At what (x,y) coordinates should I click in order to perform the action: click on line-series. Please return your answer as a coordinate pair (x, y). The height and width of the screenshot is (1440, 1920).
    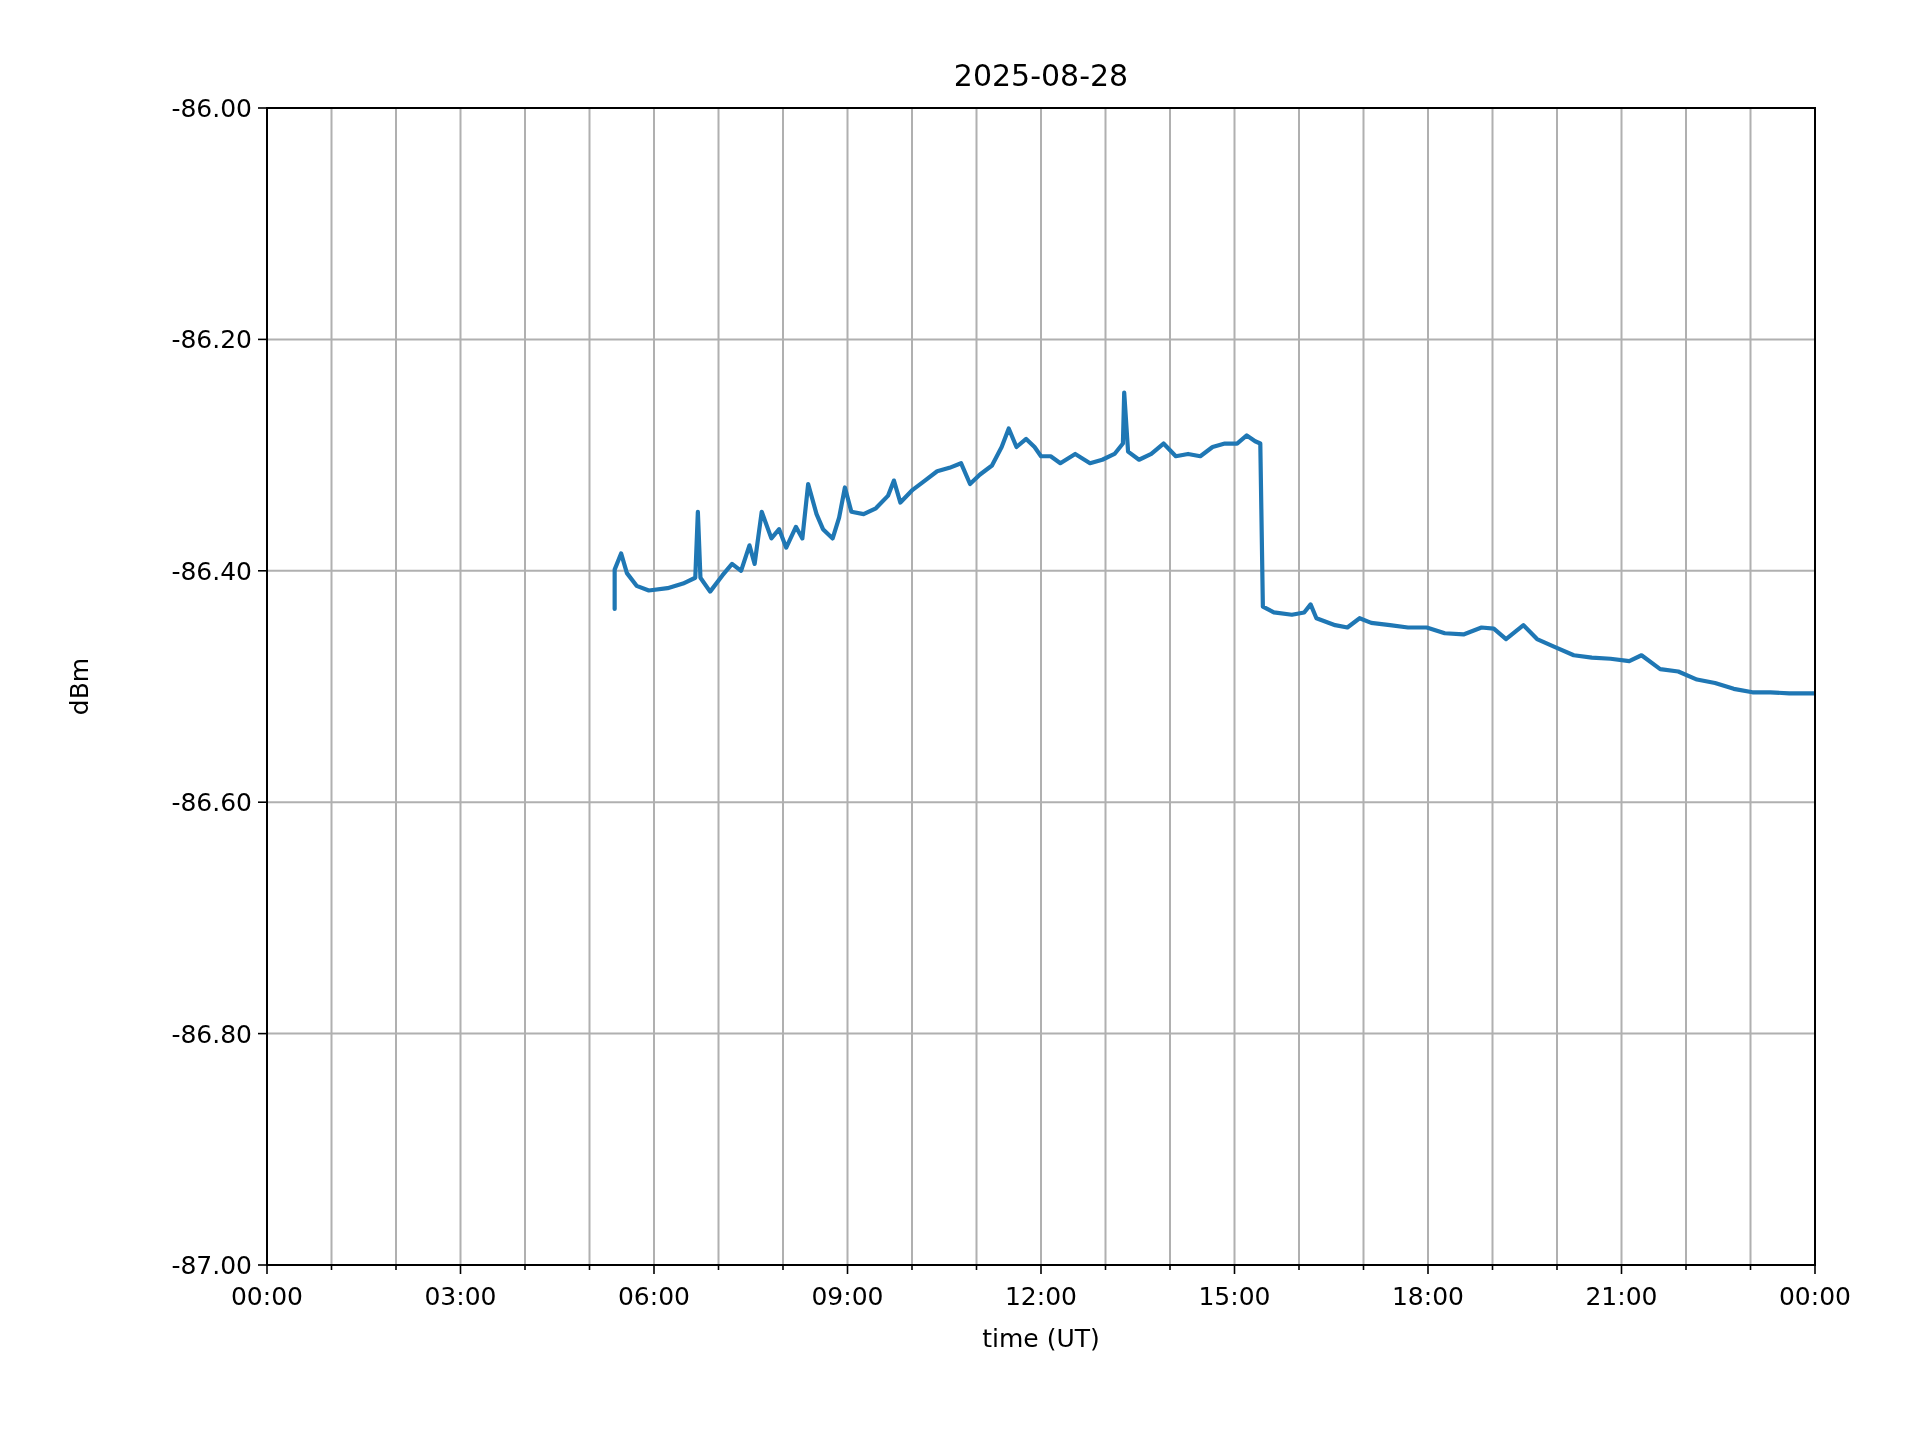
    Looking at the image, I should click on (1213, 543).